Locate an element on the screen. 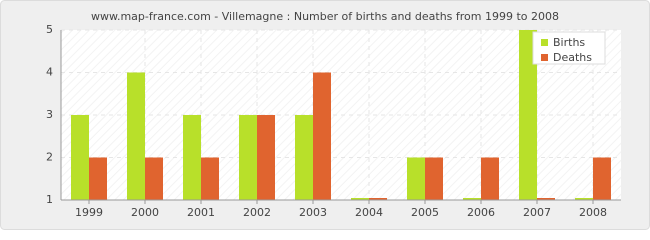  y-tick-label: 5 is located at coordinates (49, 29).